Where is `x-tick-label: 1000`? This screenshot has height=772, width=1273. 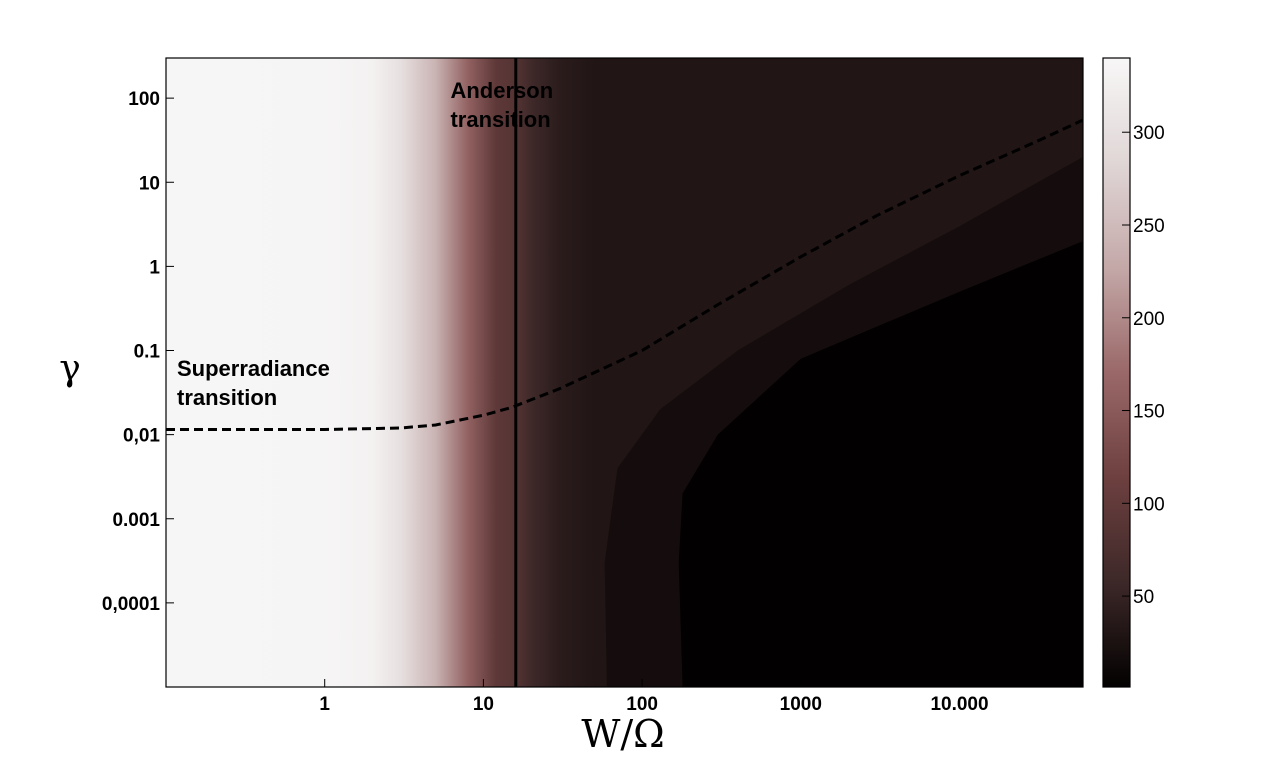
x-tick-label: 1000 is located at coordinates (801, 704).